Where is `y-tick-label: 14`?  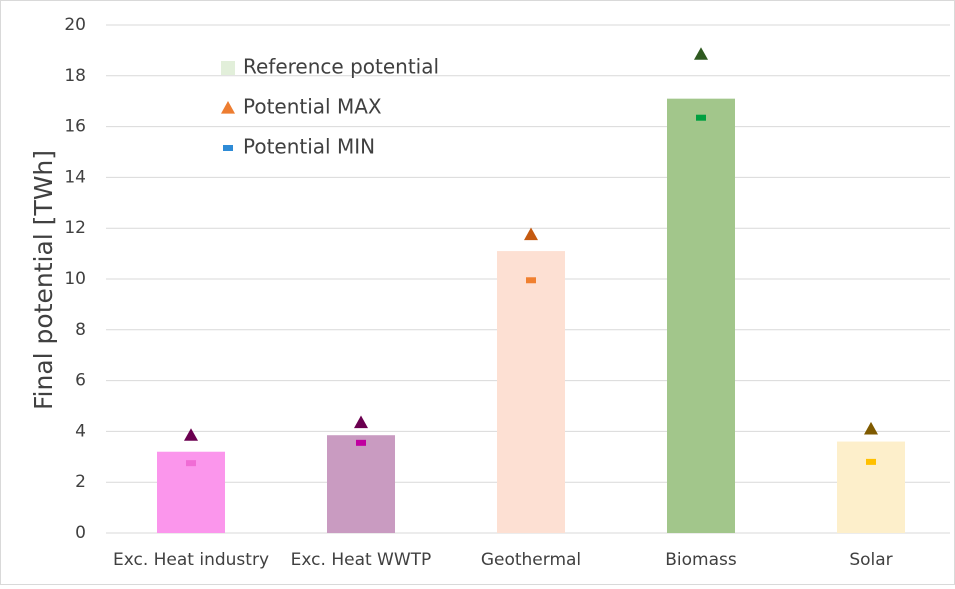
y-tick-label: 14 is located at coordinates (75, 177).